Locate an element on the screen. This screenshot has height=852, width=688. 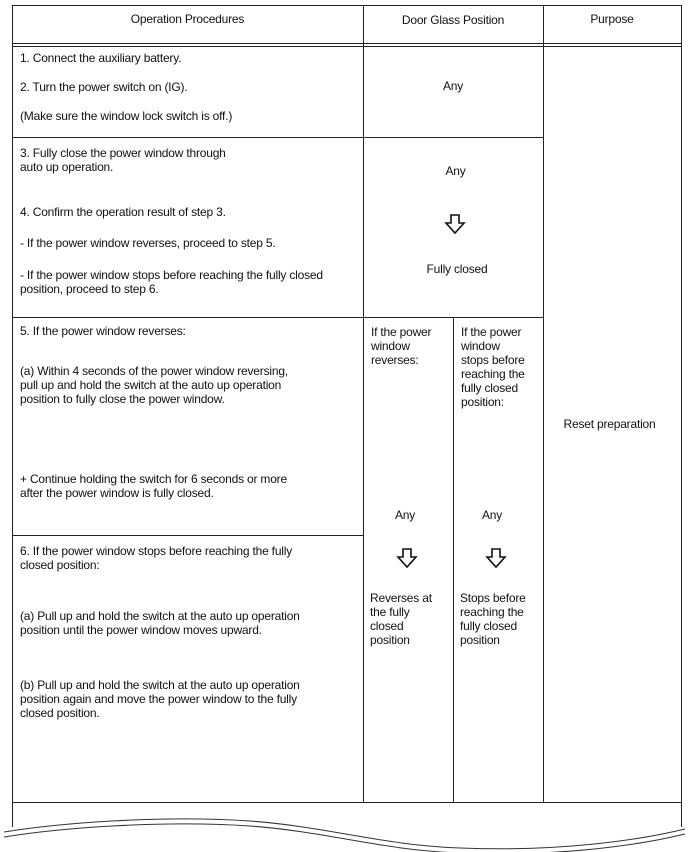
table-border-bottom is located at coordinates (347, 802).